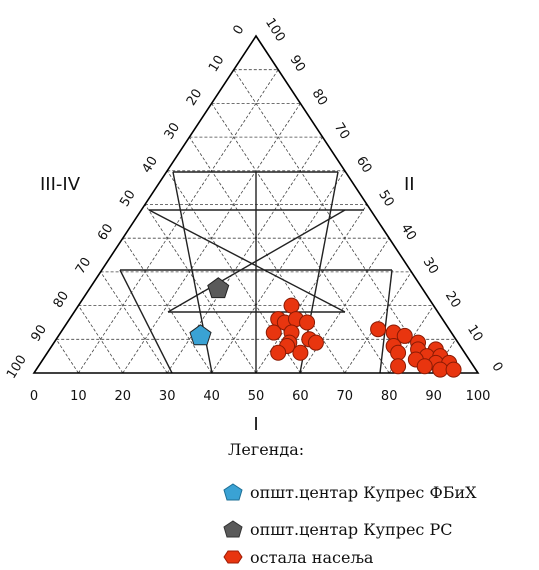 The height and width of the screenshot is (570, 539). Describe the element at coordinates (255, 422) in the screenshot. I see `corner-label-bottom: I` at that location.